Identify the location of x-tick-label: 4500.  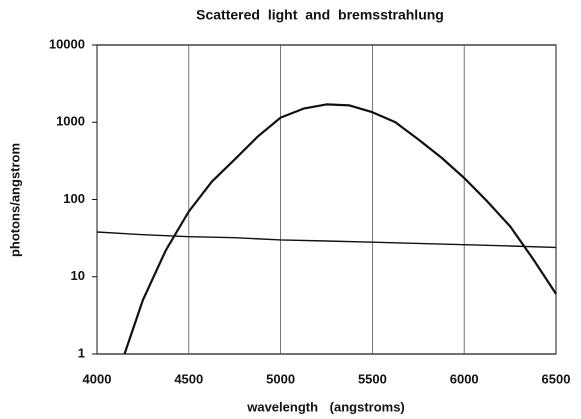
(188, 378).